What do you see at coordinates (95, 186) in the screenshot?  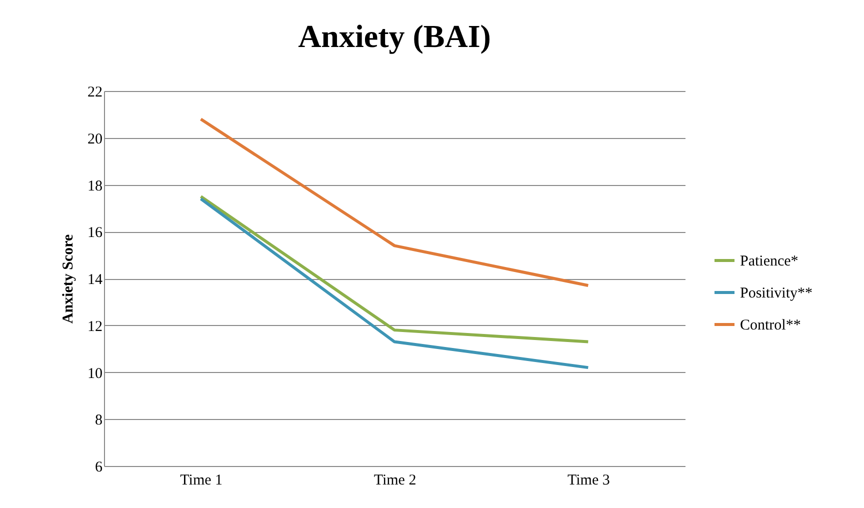 I see `y-tick-label: 18` at bounding box center [95, 186].